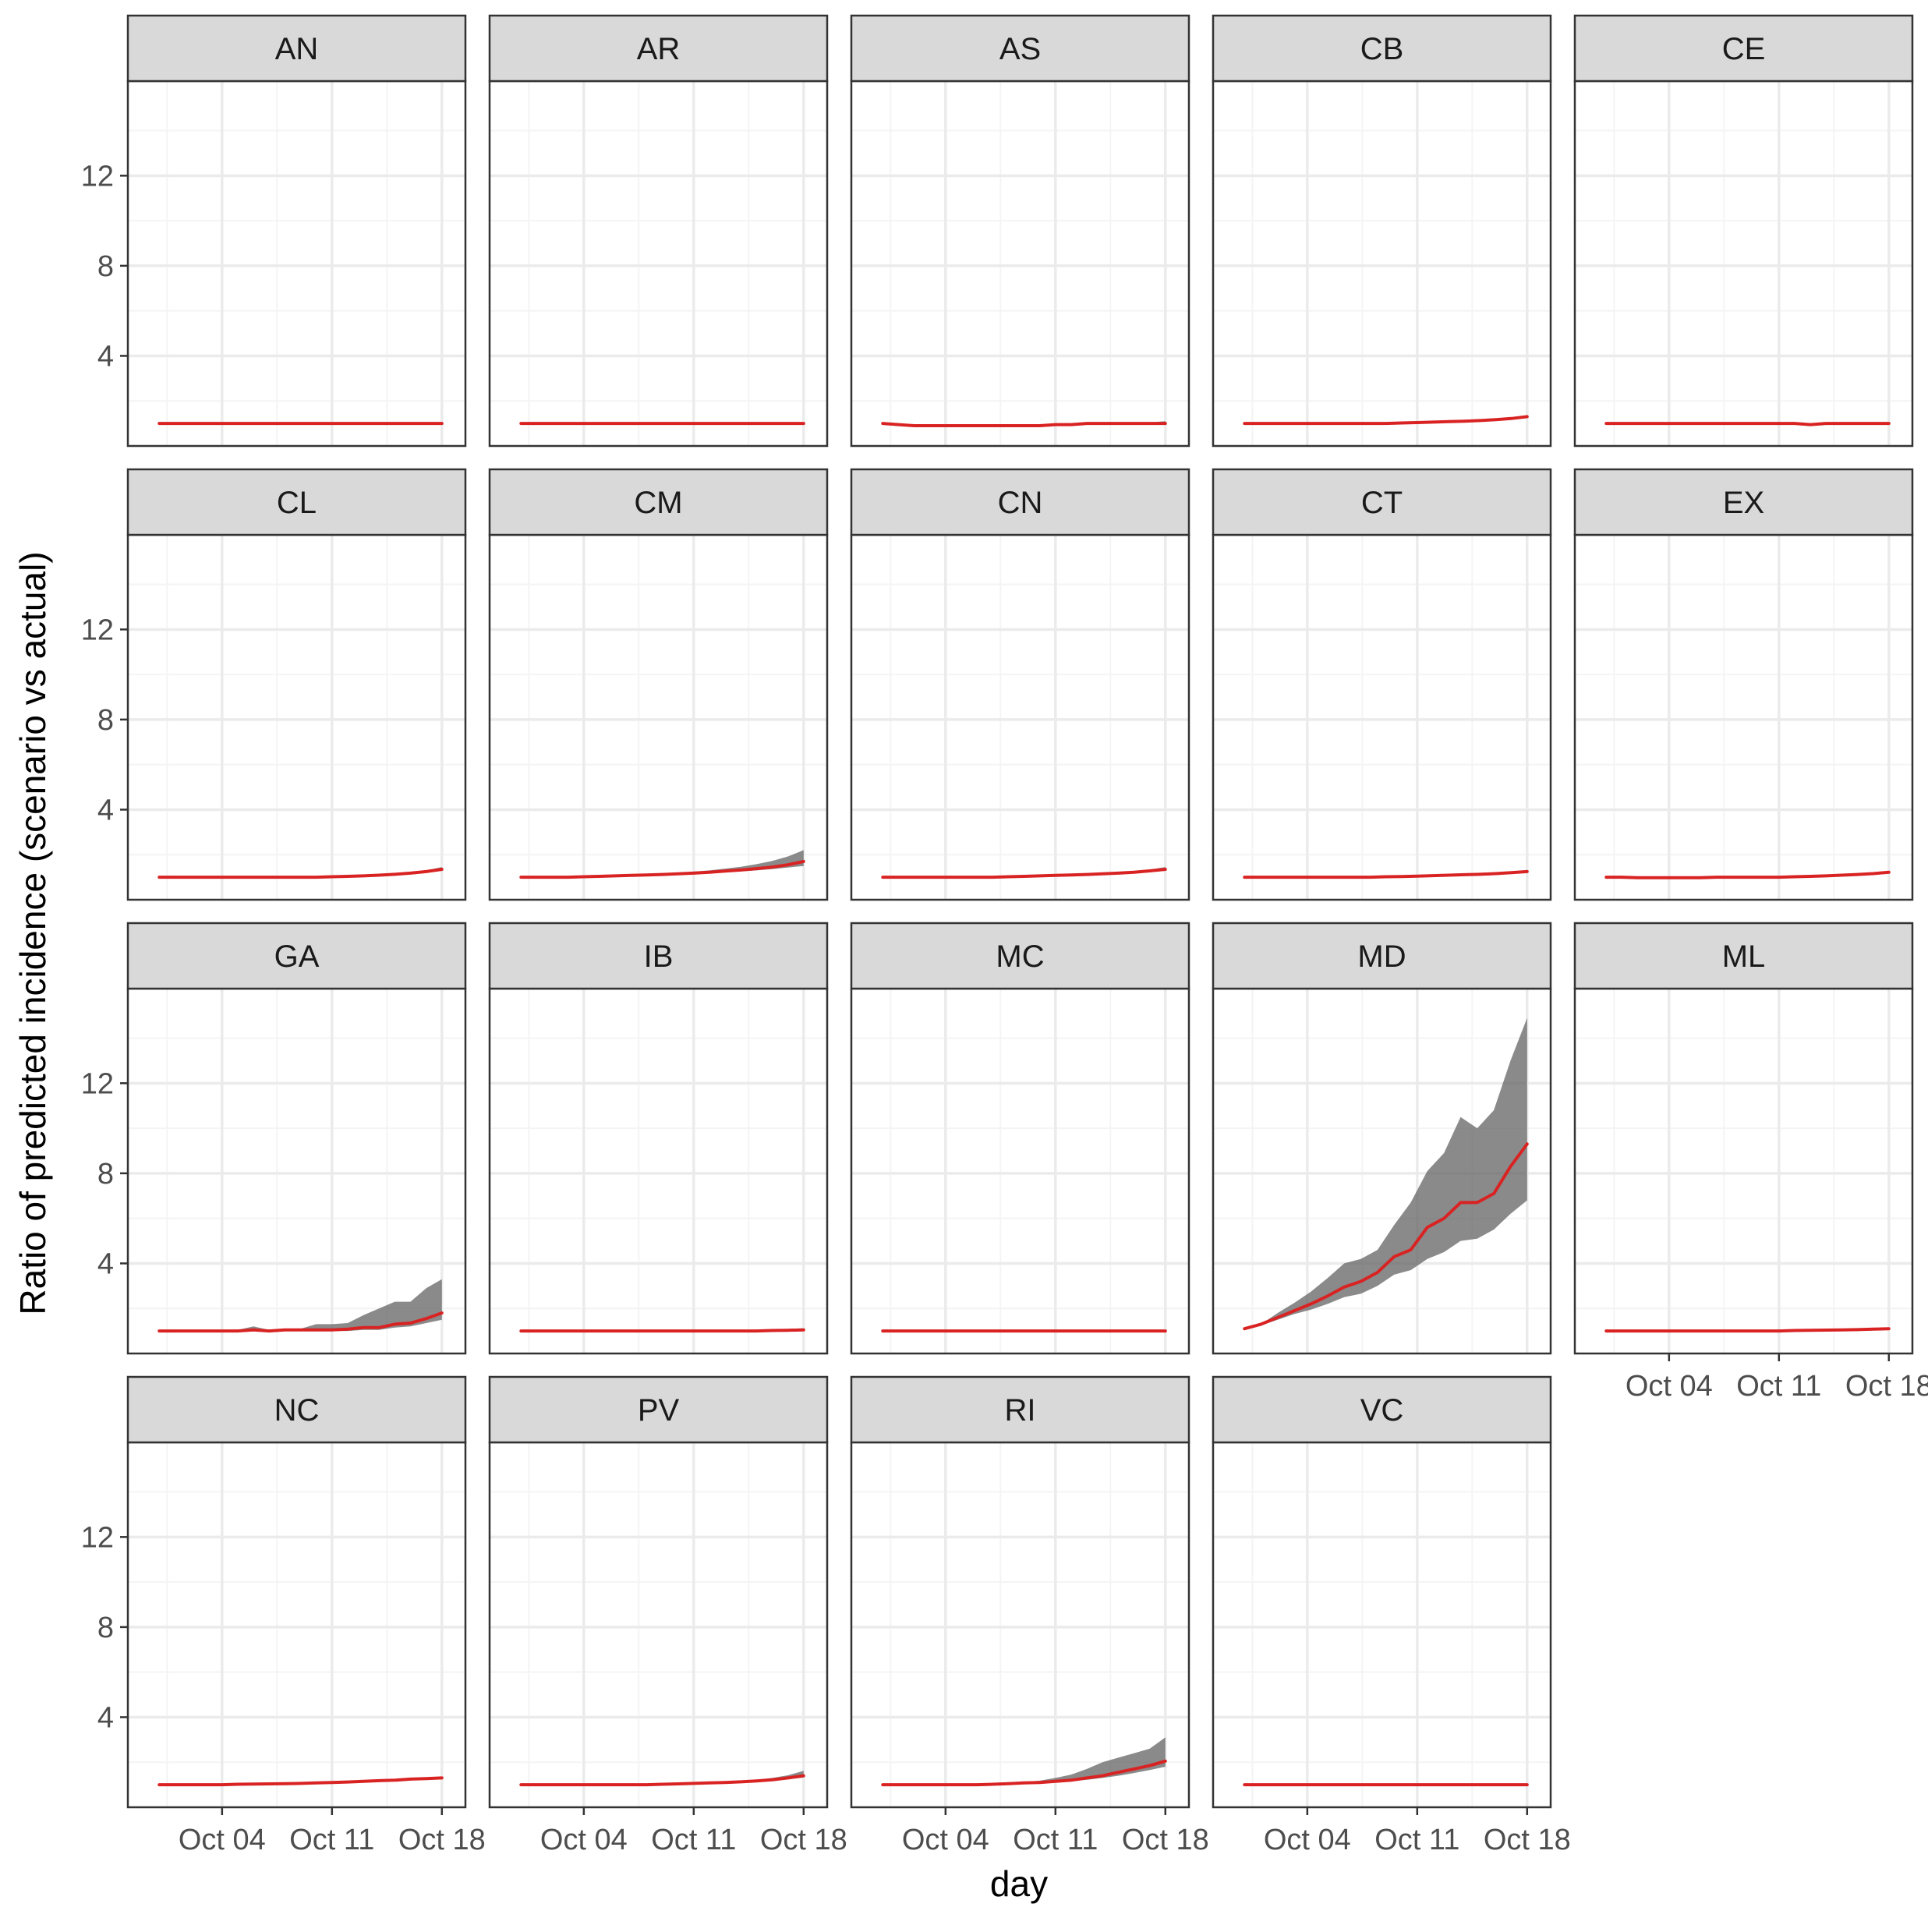  I want to click on facet-strip-label: VC, so click(1382, 1410).